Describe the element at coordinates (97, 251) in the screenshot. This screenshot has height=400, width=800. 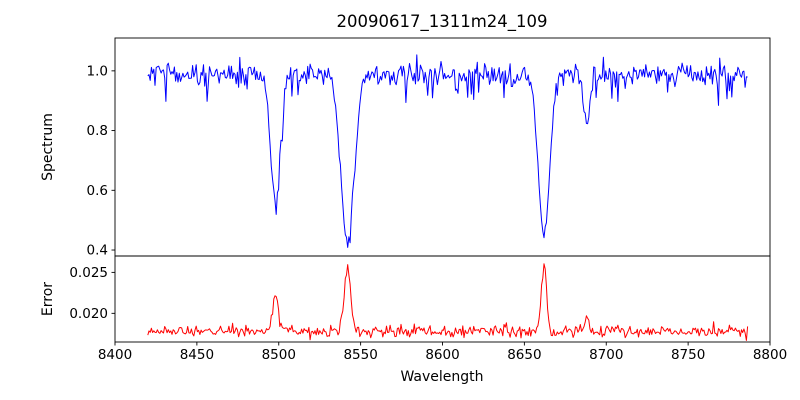
I see `spectrum-y-tick-label: 0.4` at that location.